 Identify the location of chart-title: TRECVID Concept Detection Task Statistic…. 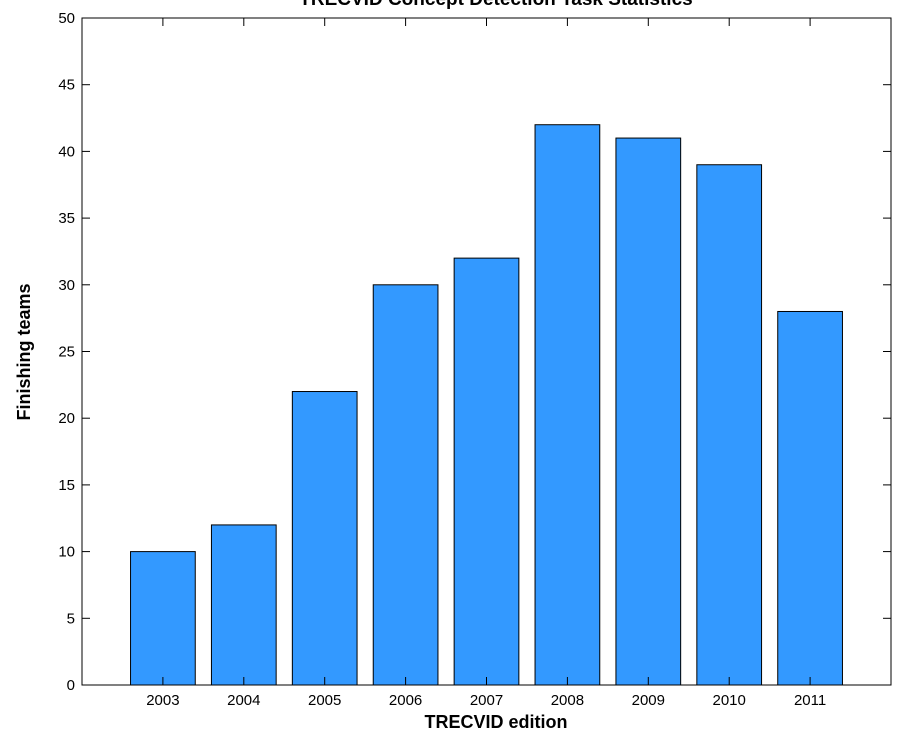
(495, 5).